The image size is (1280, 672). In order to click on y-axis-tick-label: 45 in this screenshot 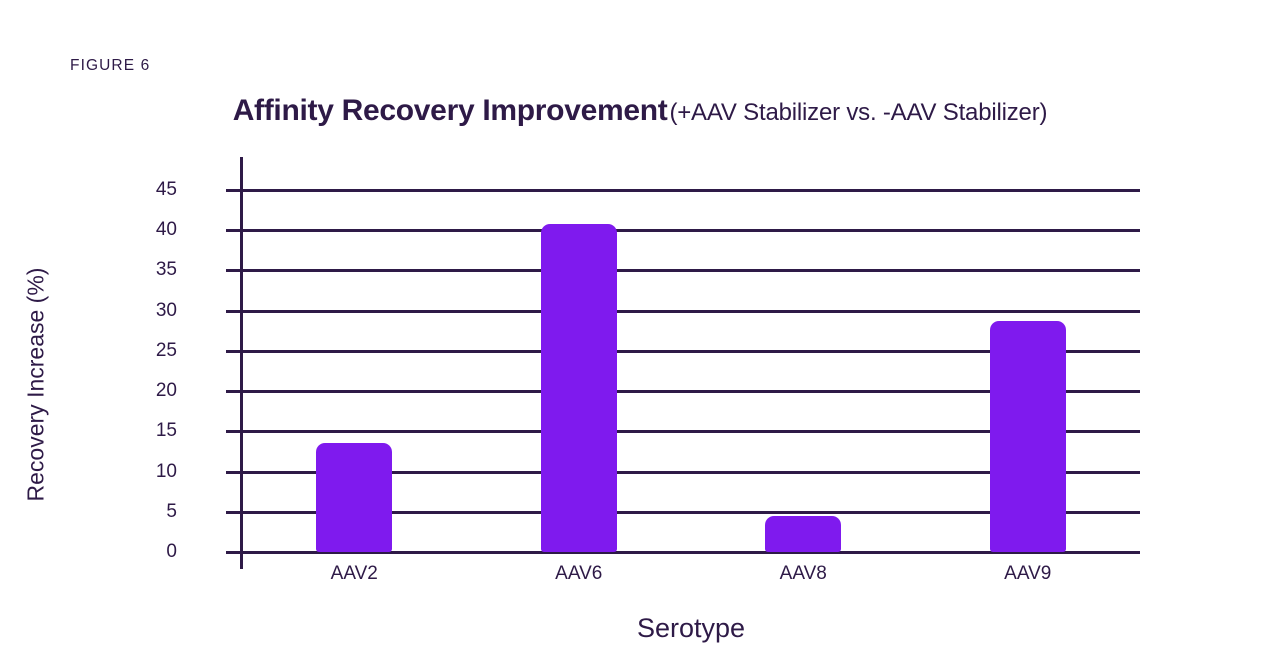, I will do `click(166, 189)`.